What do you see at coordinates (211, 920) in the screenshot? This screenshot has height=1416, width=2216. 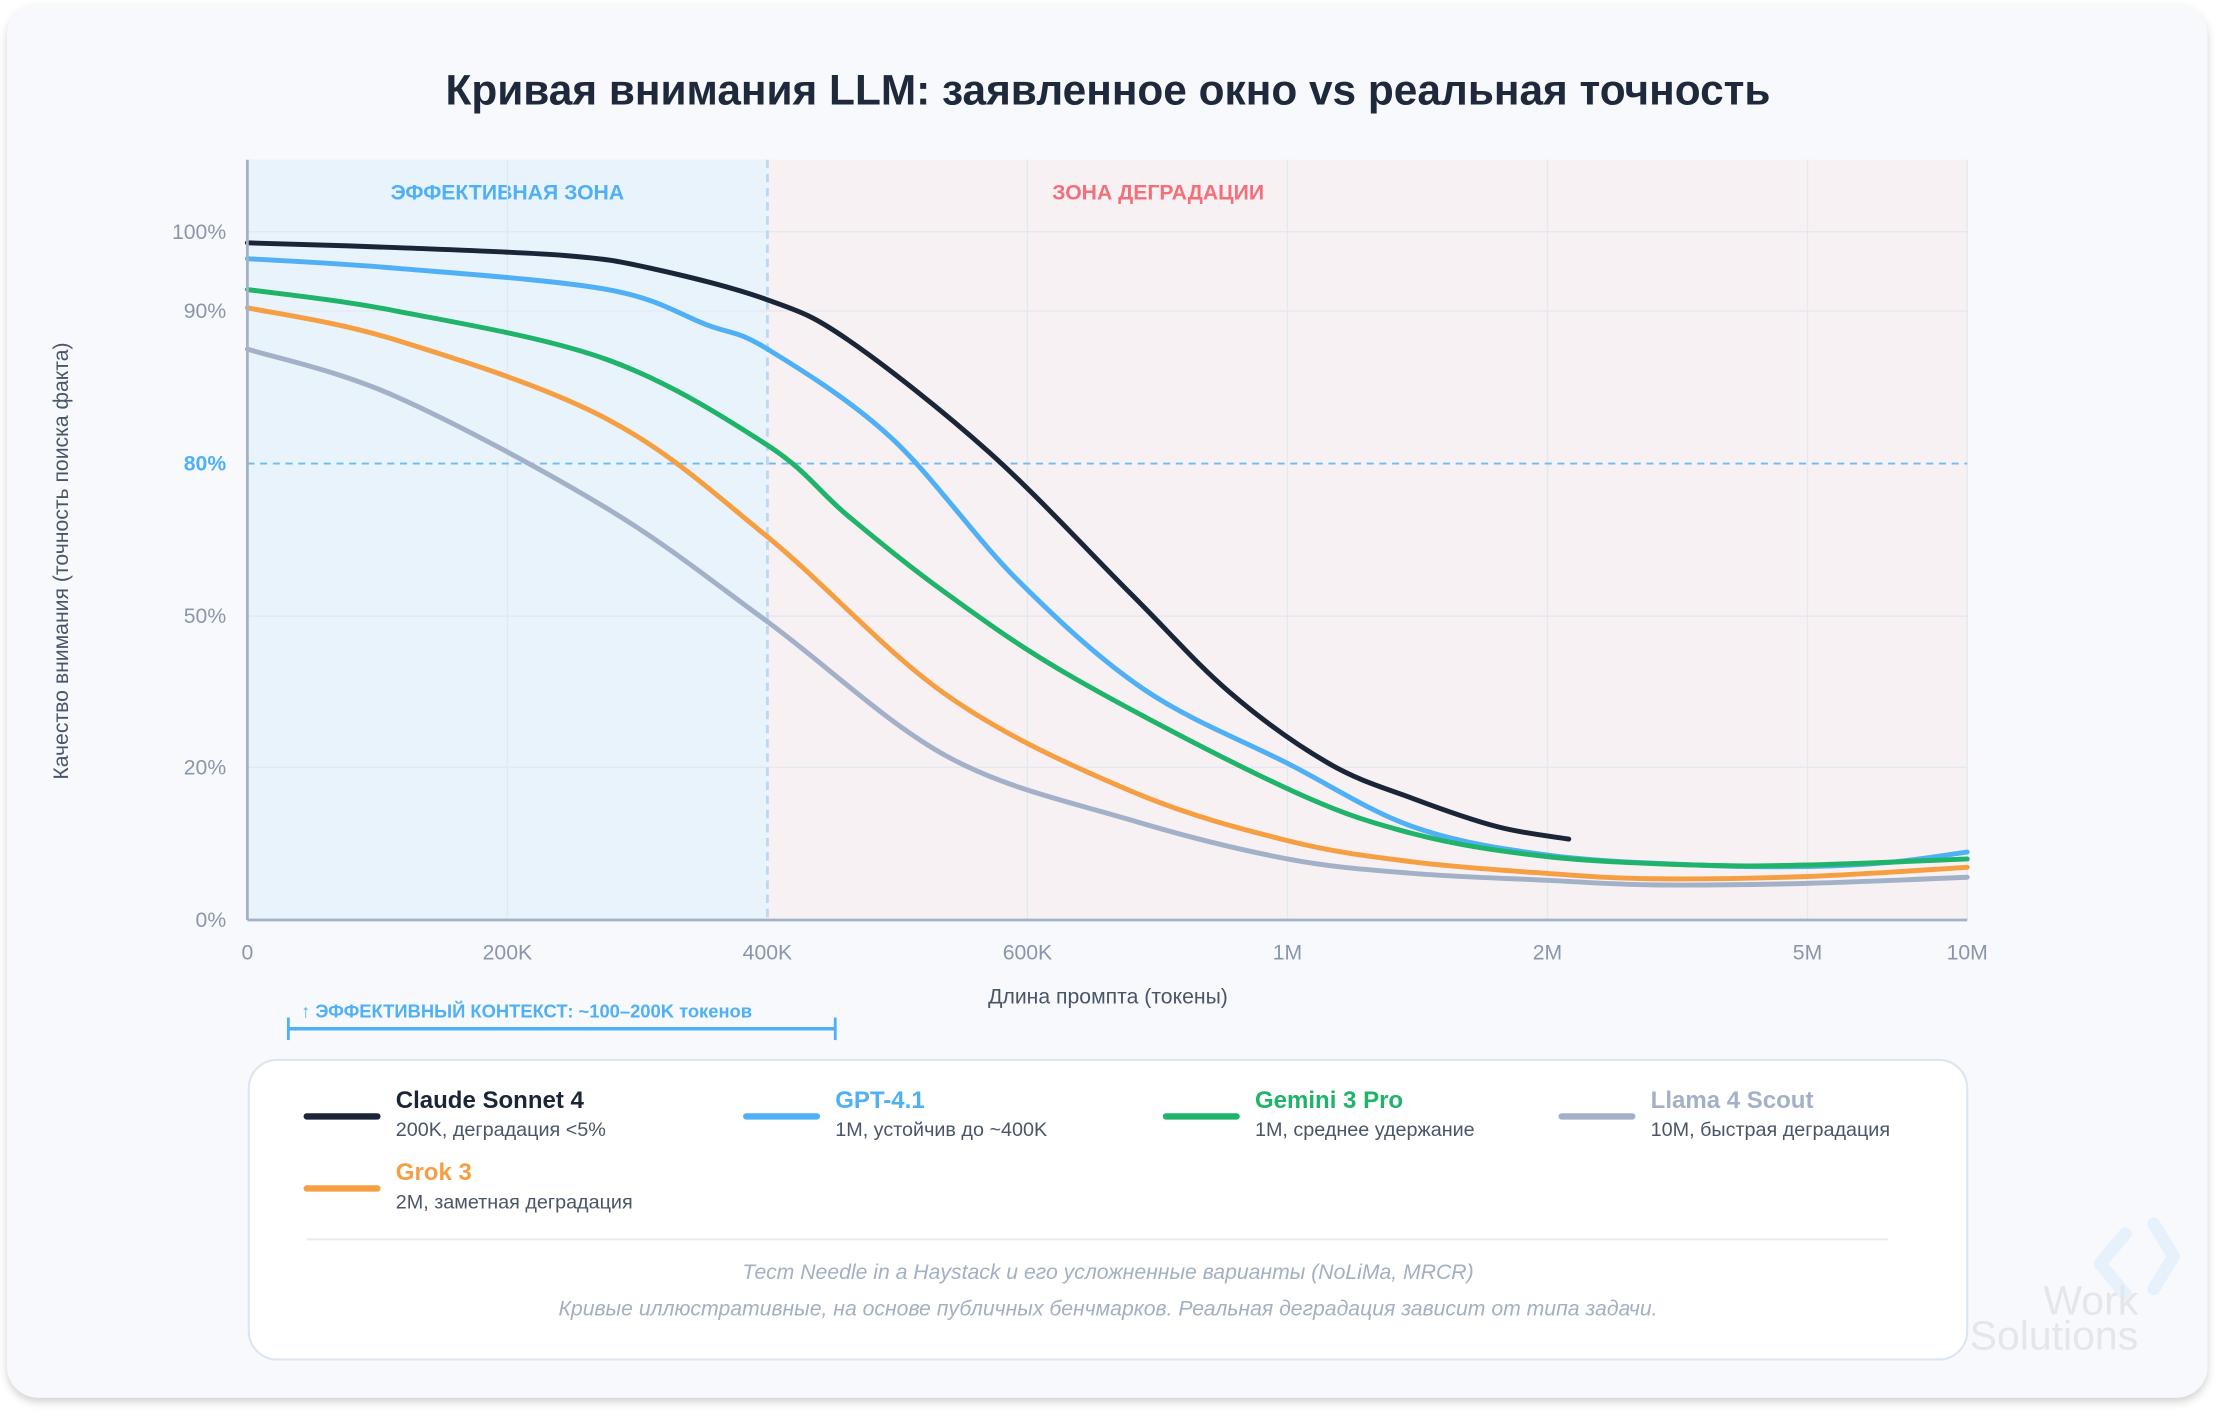 I see `y-tick-label: 0%` at bounding box center [211, 920].